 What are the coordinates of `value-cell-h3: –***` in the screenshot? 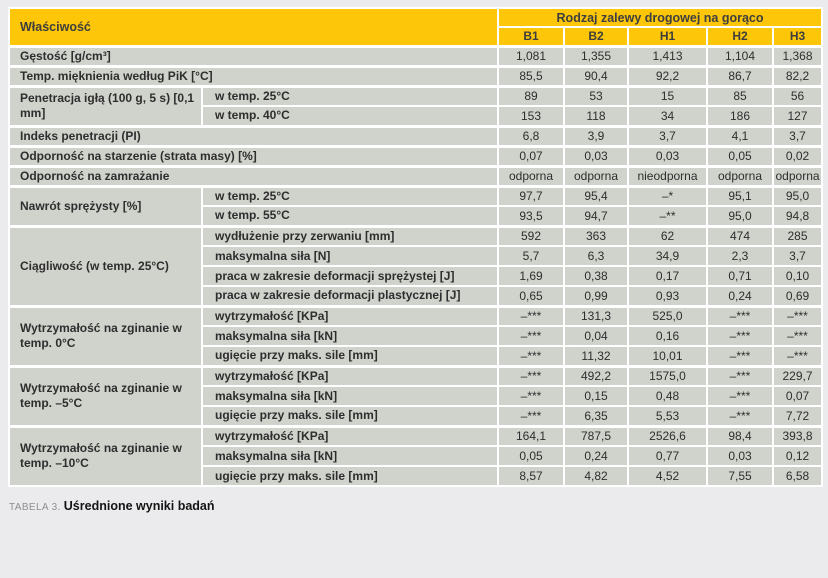 It's located at (797, 336).